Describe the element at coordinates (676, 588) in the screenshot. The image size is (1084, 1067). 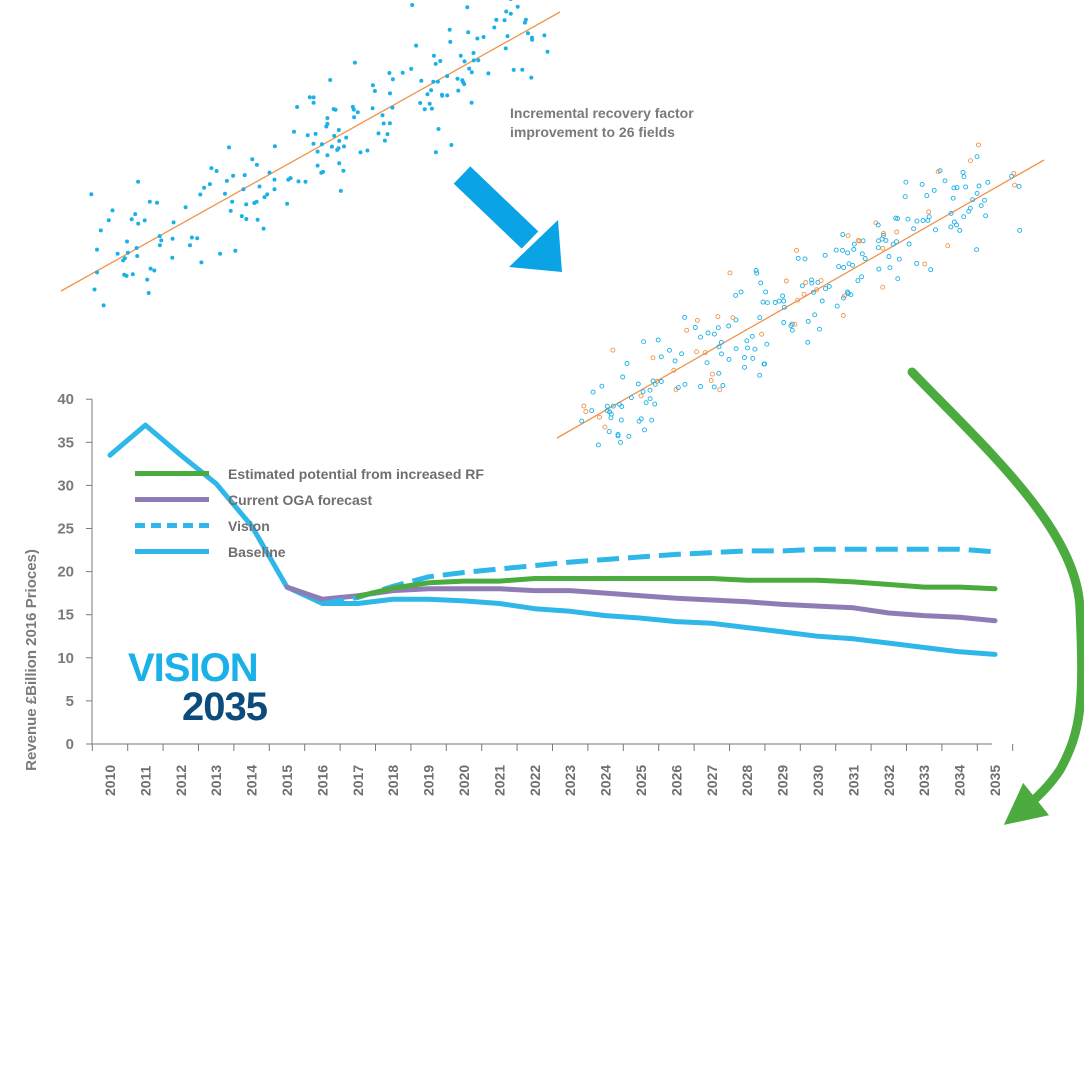
I see `series-line-estimated-potential-from-increased-rf` at that location.